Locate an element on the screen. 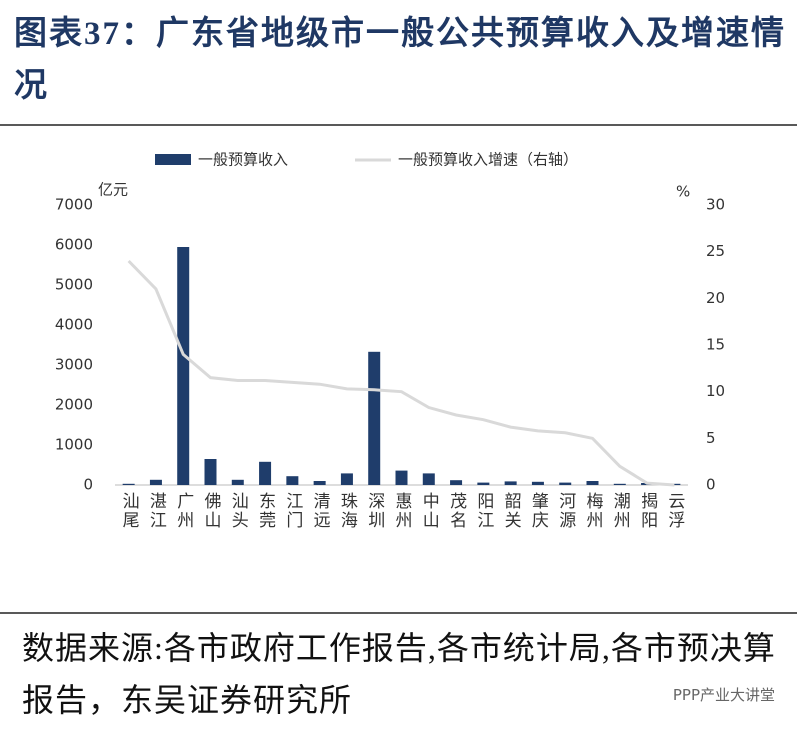 This screenshot has height=730, width=797. x-tick-label: 惠州 is located at coordinates (402, 511).